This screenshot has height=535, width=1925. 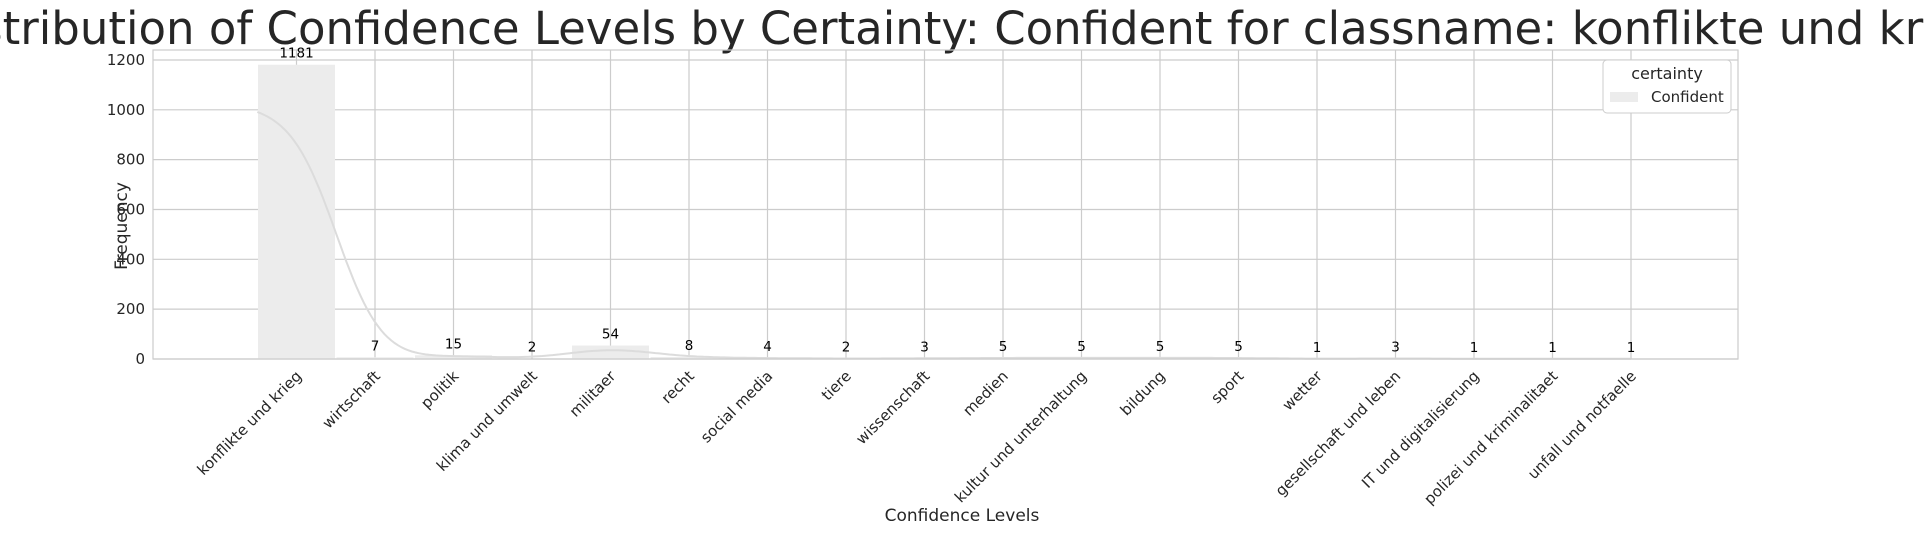 I want to click on bar-value-label: 54, so click(x=610, y=335).